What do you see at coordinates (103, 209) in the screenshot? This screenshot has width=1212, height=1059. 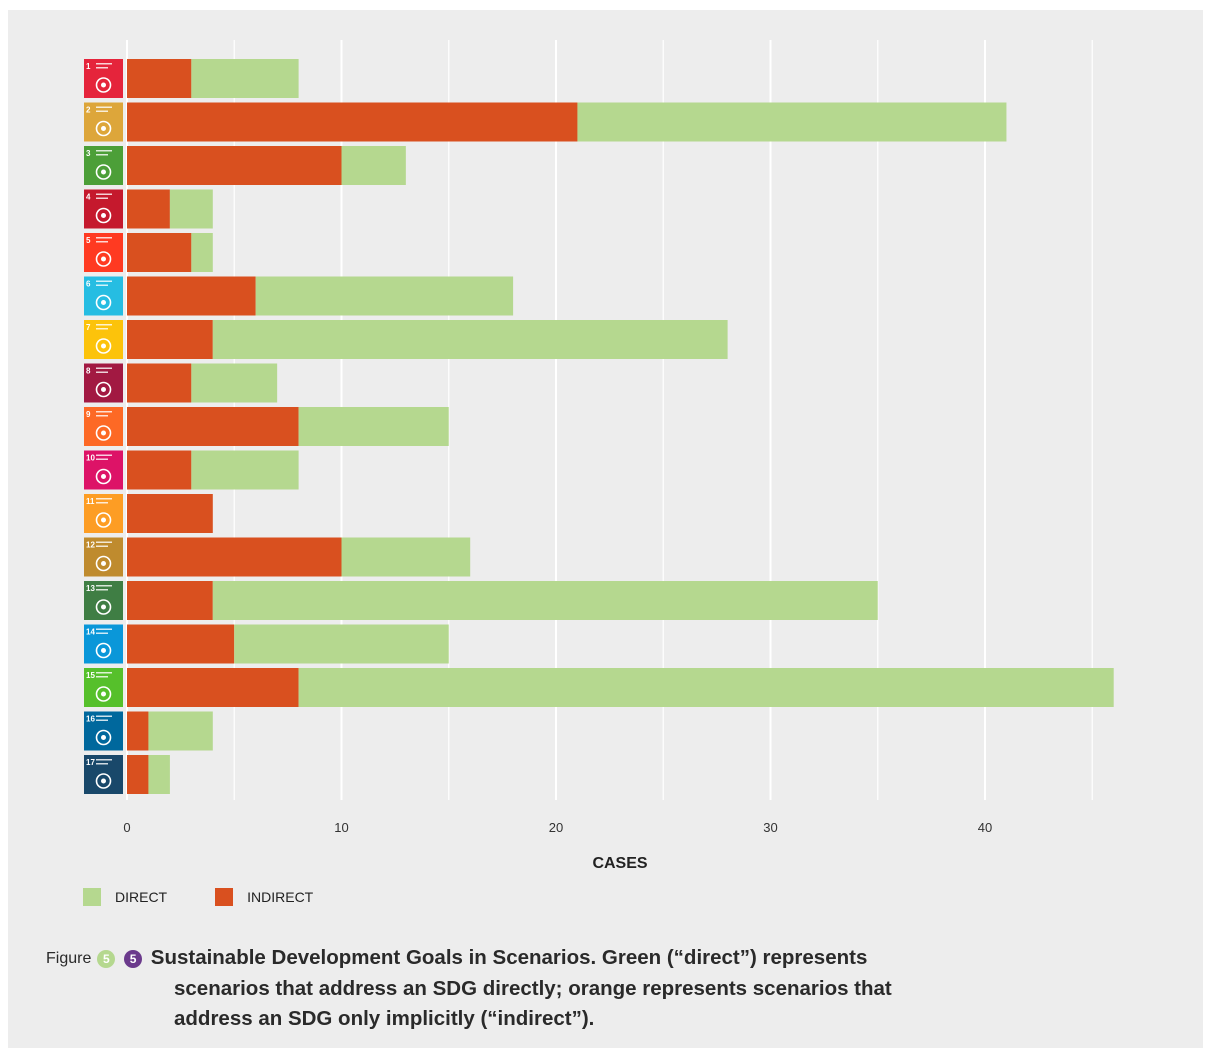 I see `sdg-4-icon: 4` at bounding box center [103, 209].